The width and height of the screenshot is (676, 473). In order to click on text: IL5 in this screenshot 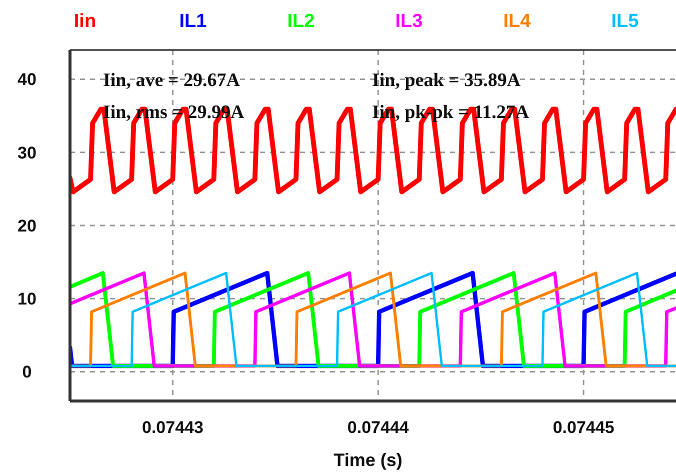, I will do `click(625, 21)`.